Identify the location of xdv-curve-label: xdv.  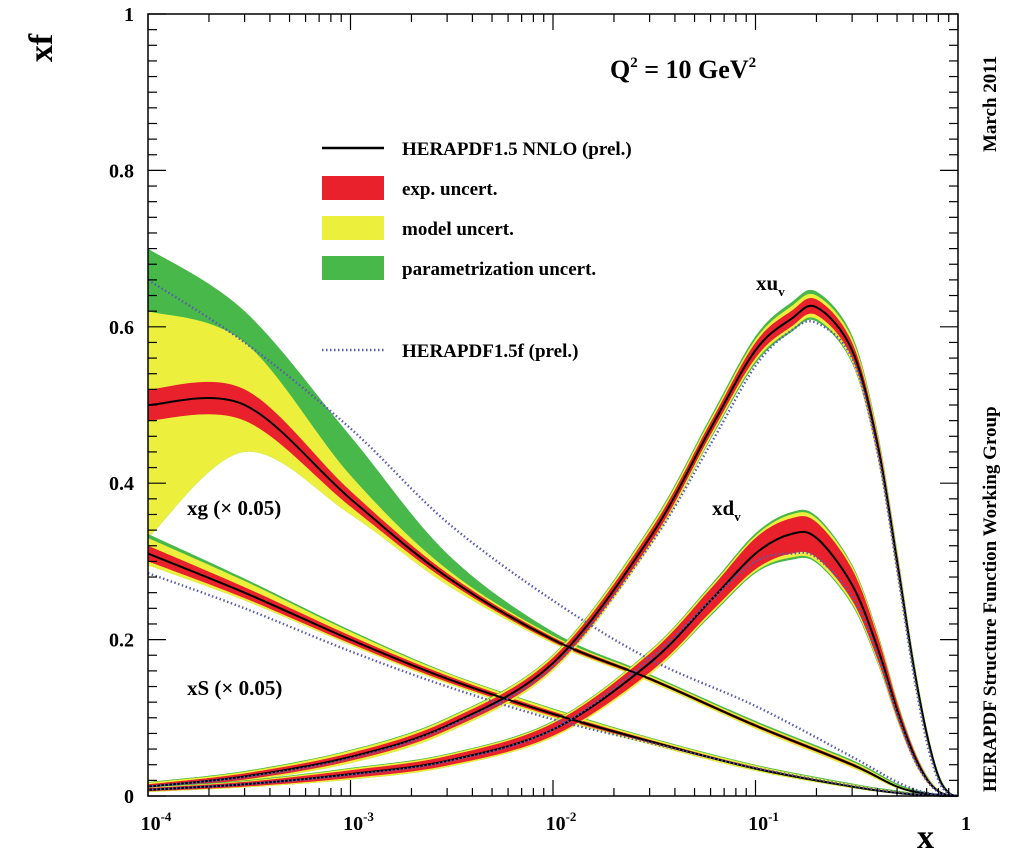
(726, 510).